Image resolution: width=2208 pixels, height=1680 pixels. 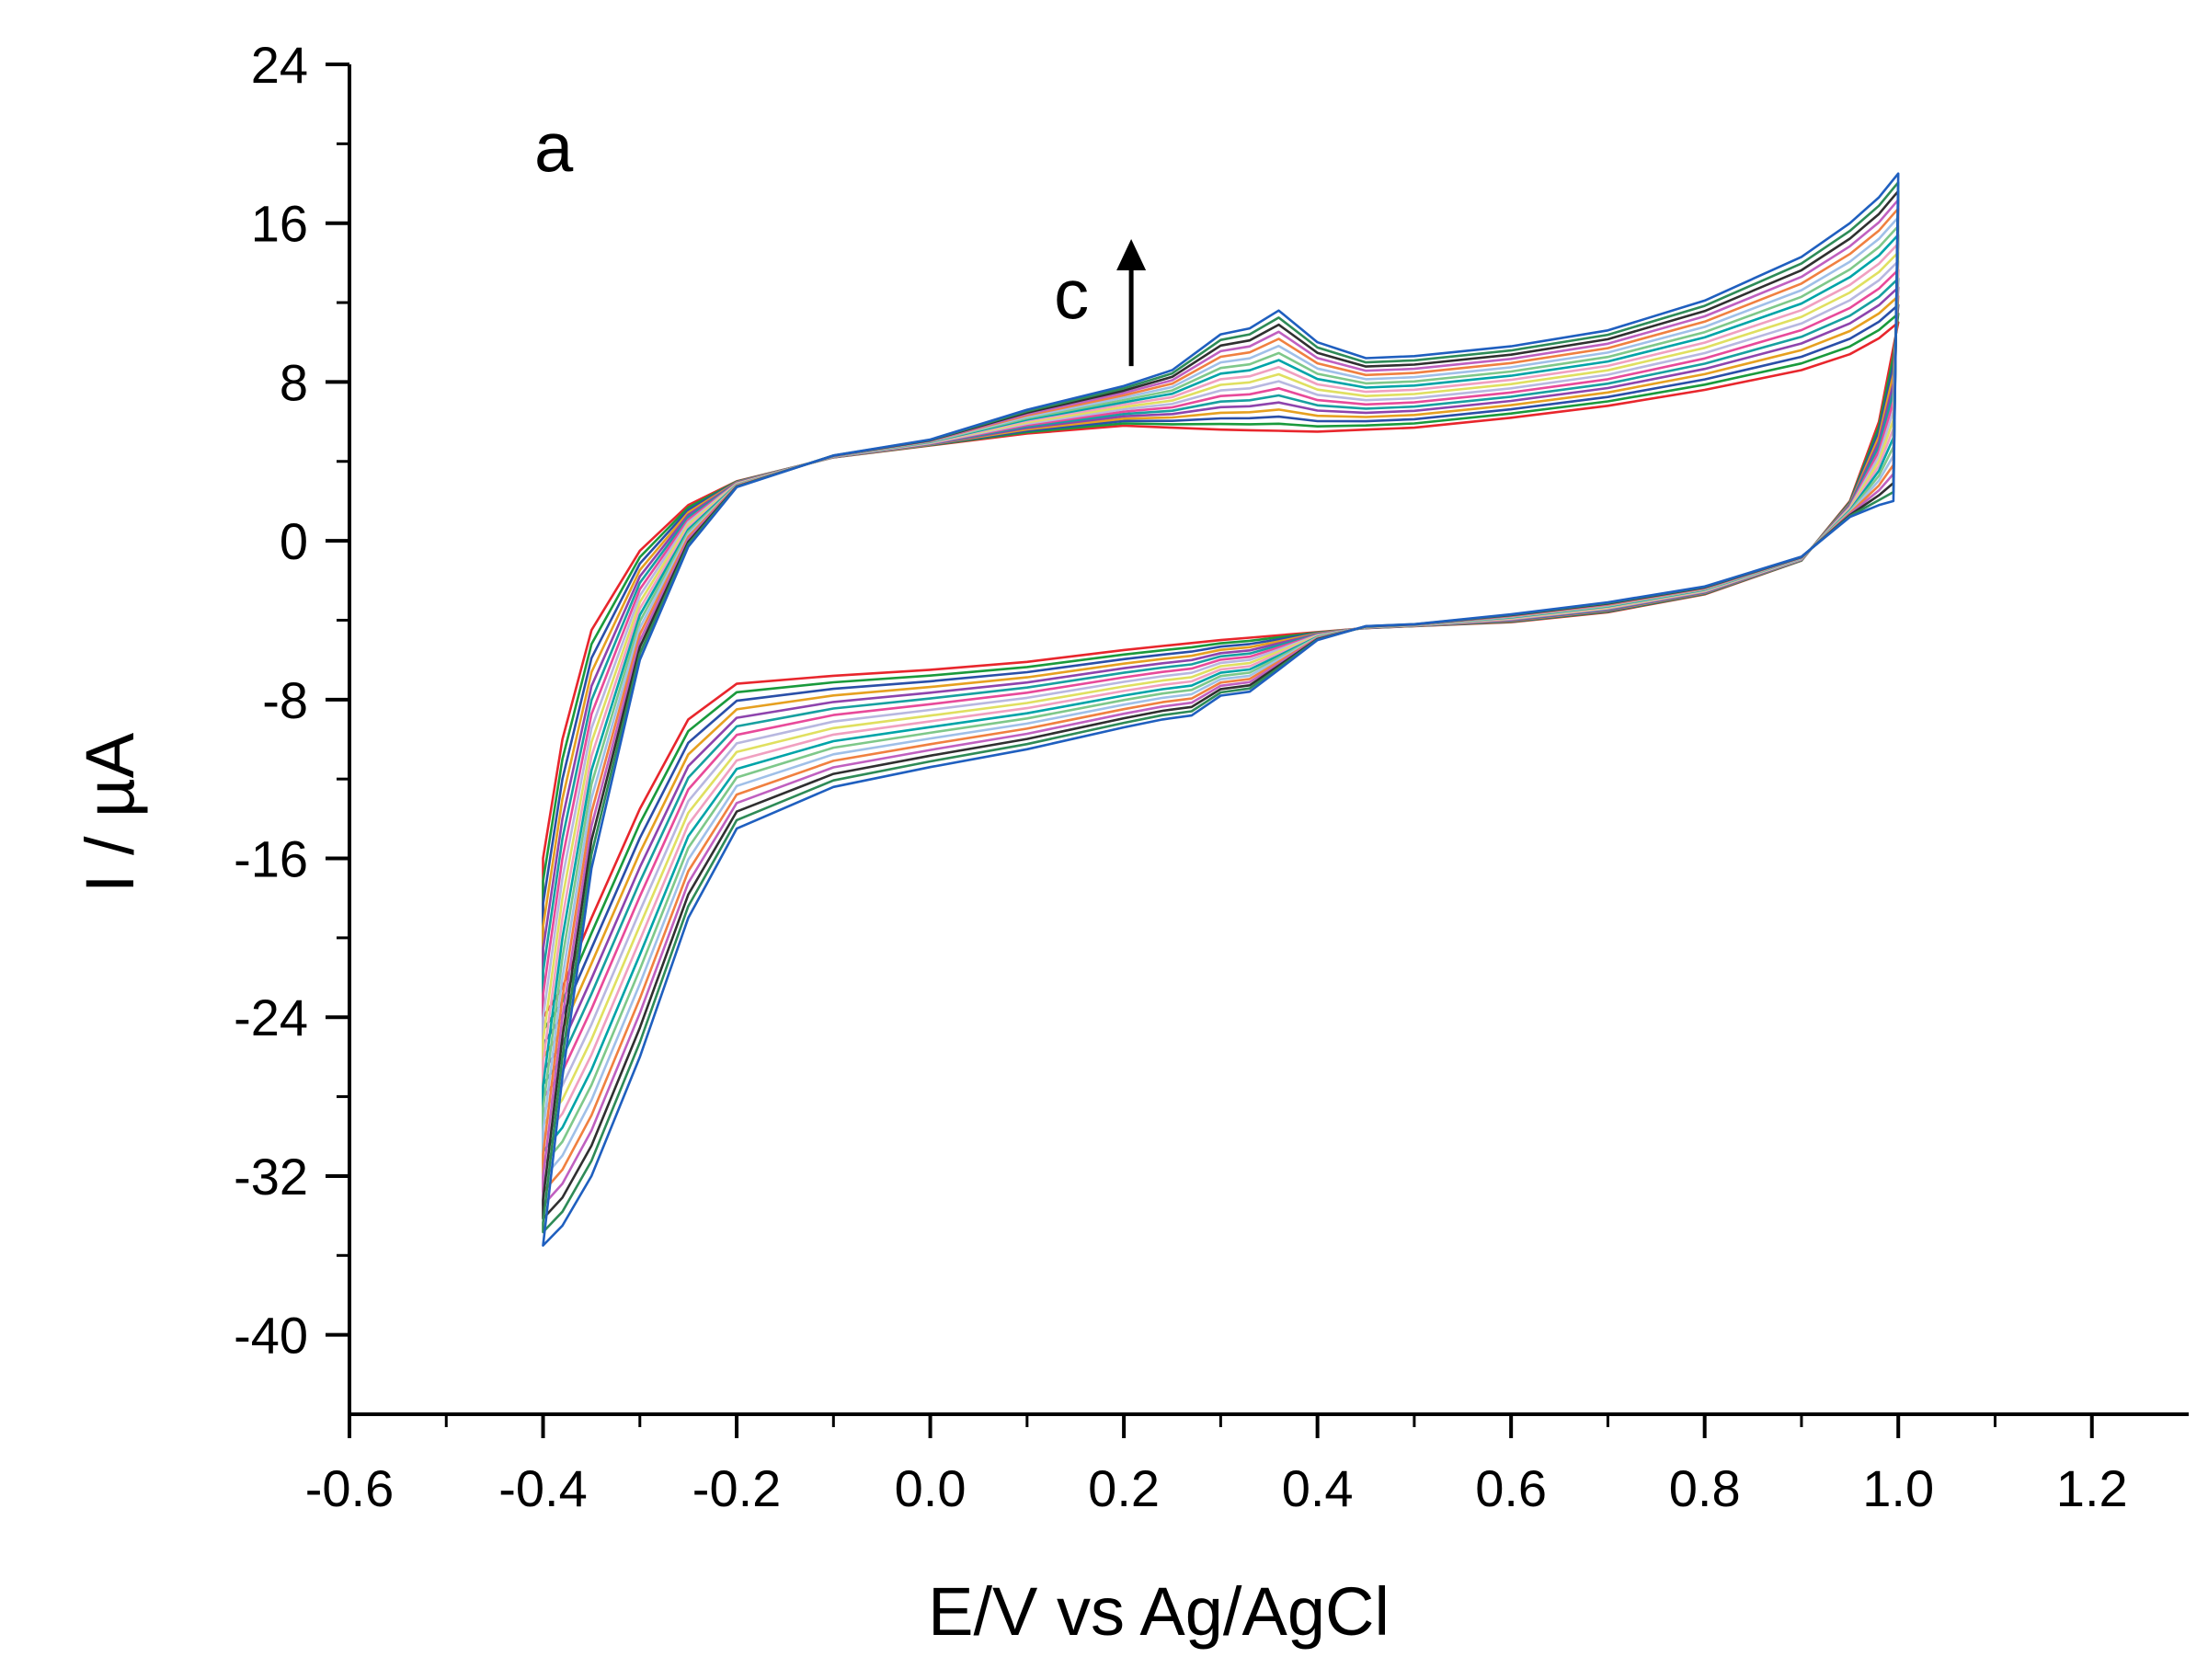 What do you see at coordinates (294, 382) in the screenshot?
I see `y-tick-label: 8` at bounding box center [294, 382].